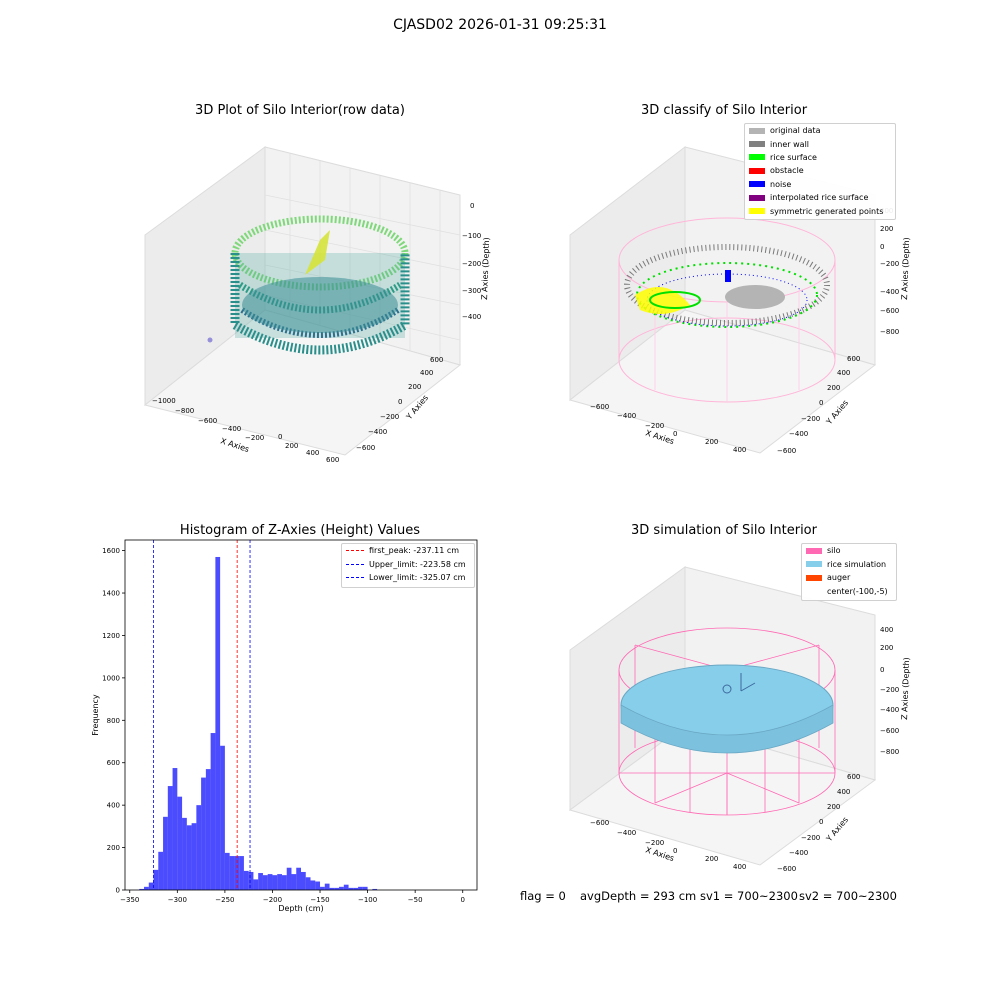 The width and height of the screenshot is (1000, 1000). What do you see at coordinates (820, 170) in the screenshot?
I see `classify-legend-item: obstacle` at bounding box center [820, 170].